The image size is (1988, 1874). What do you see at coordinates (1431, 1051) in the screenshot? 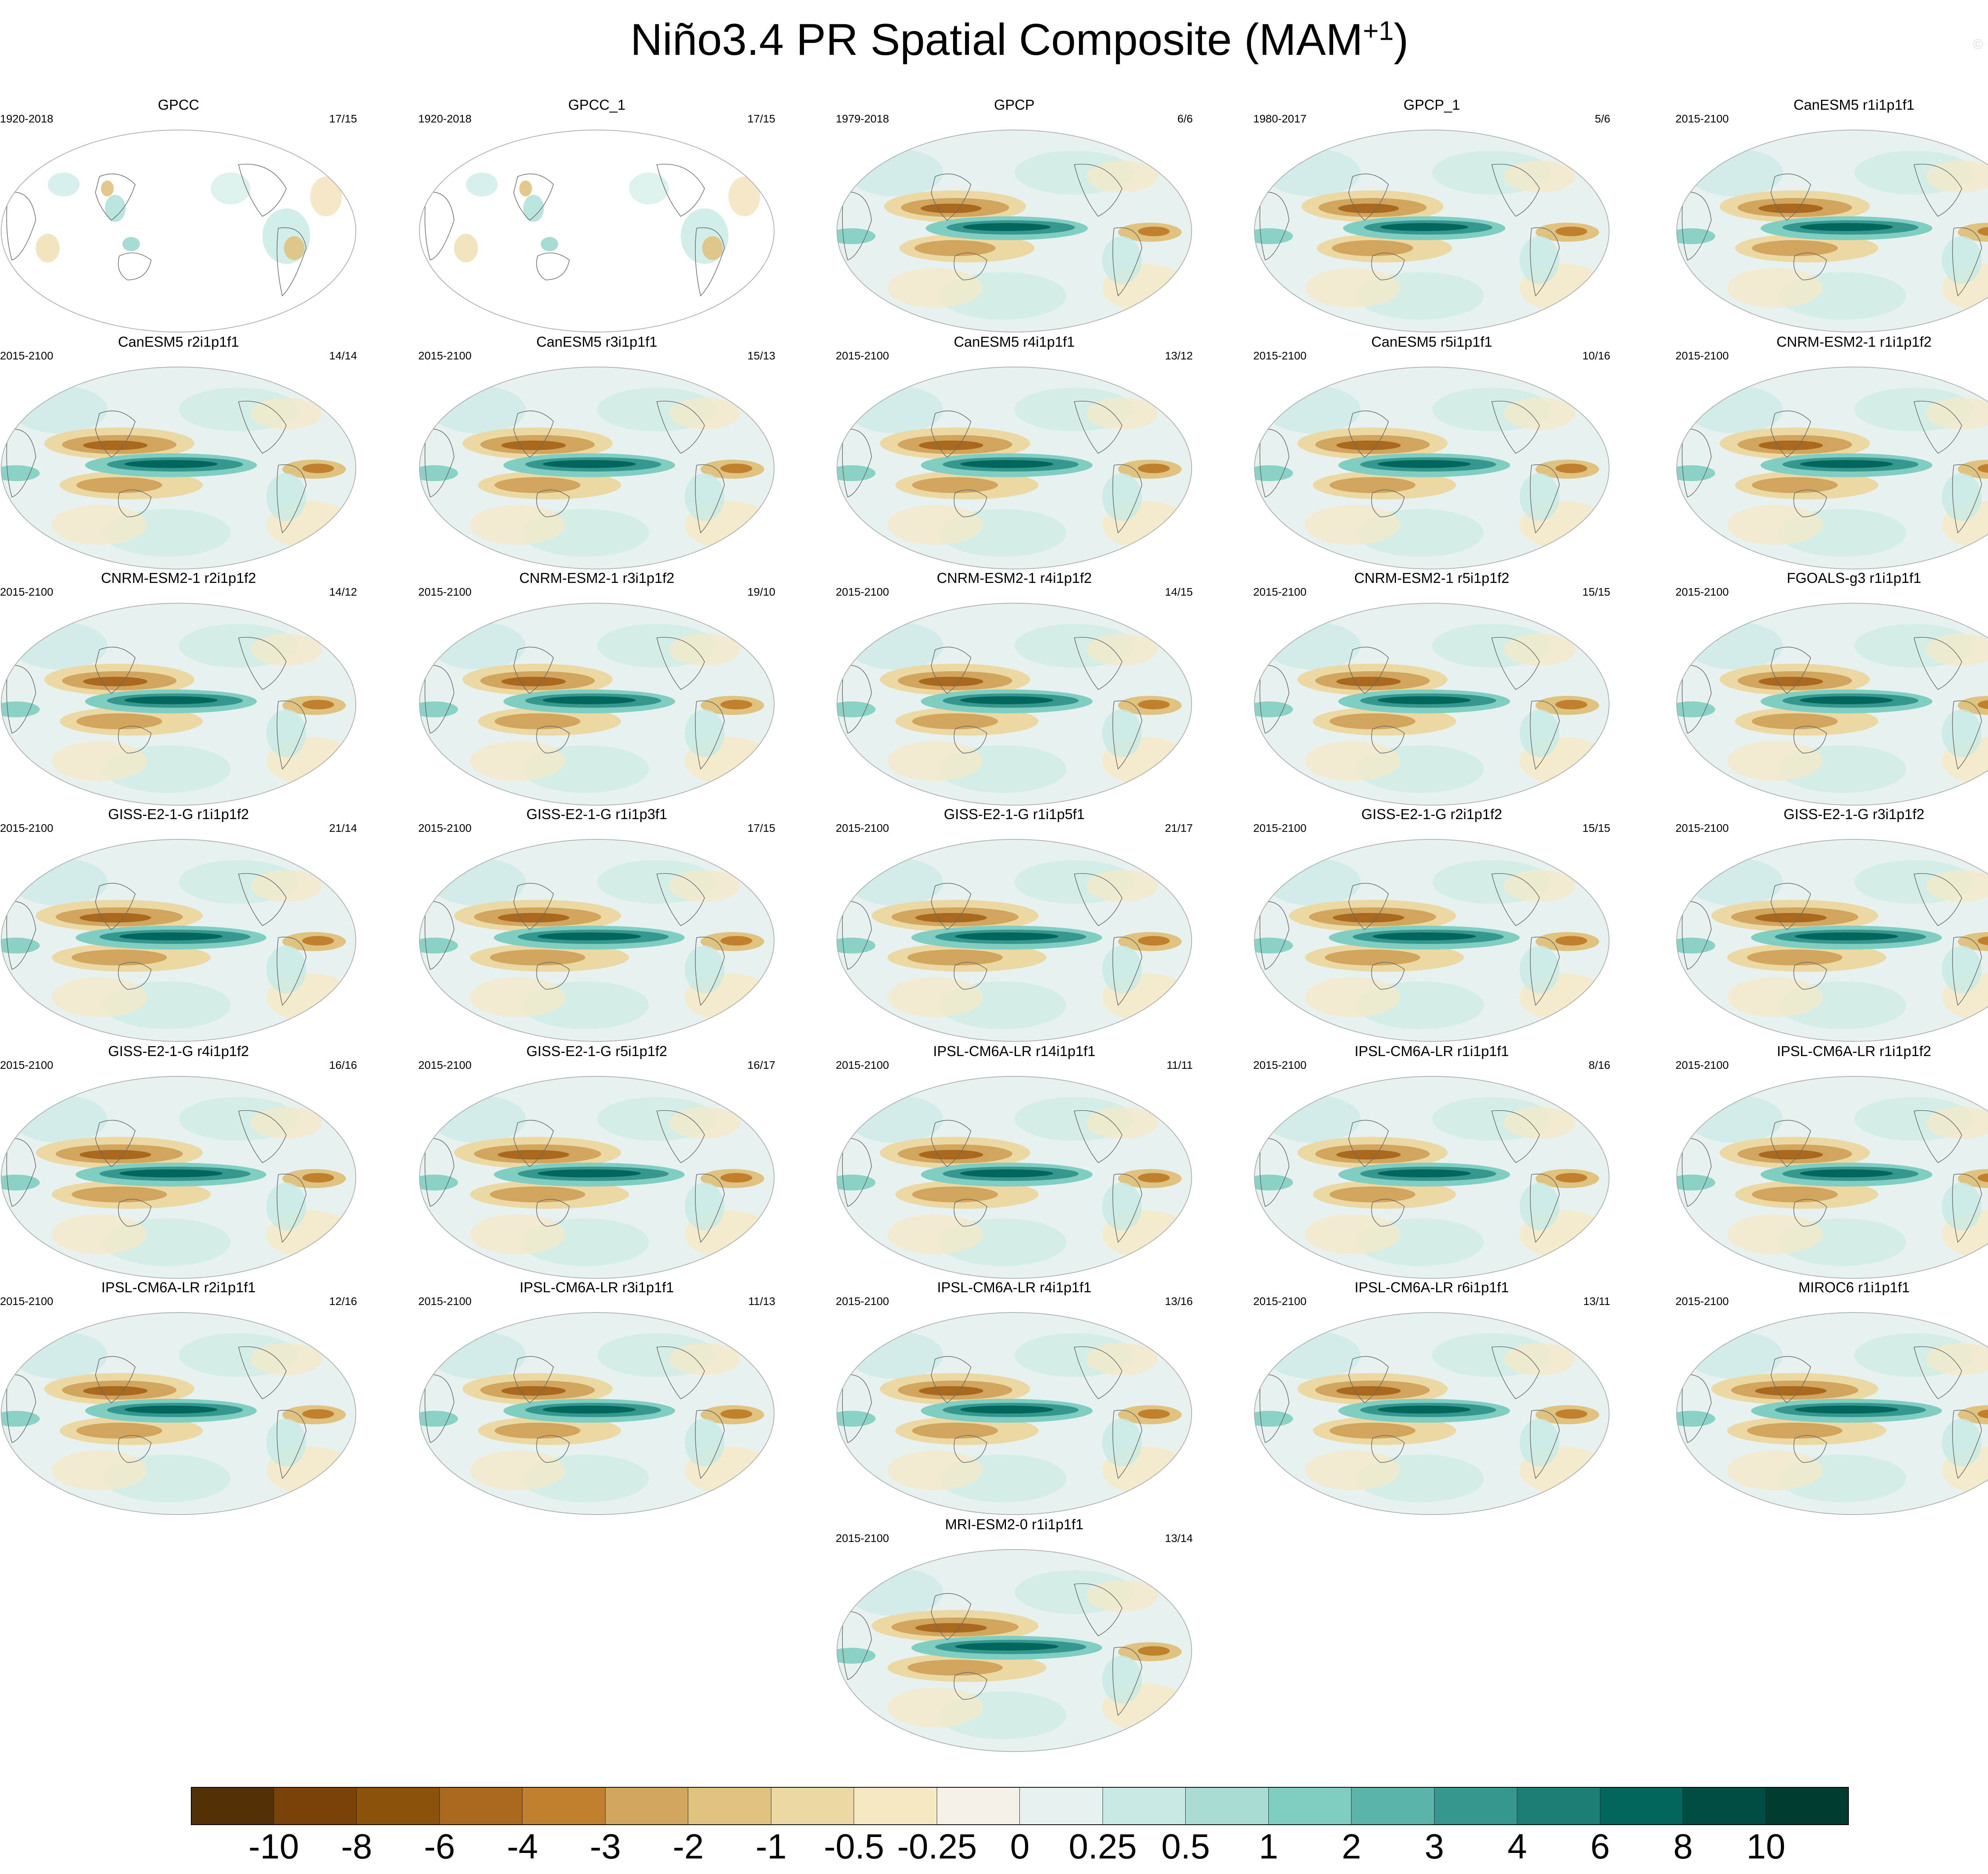
I see `panel-title: IPSL-CM6A-LR r1i1p1f1` at bounding box center [1431, 1051].